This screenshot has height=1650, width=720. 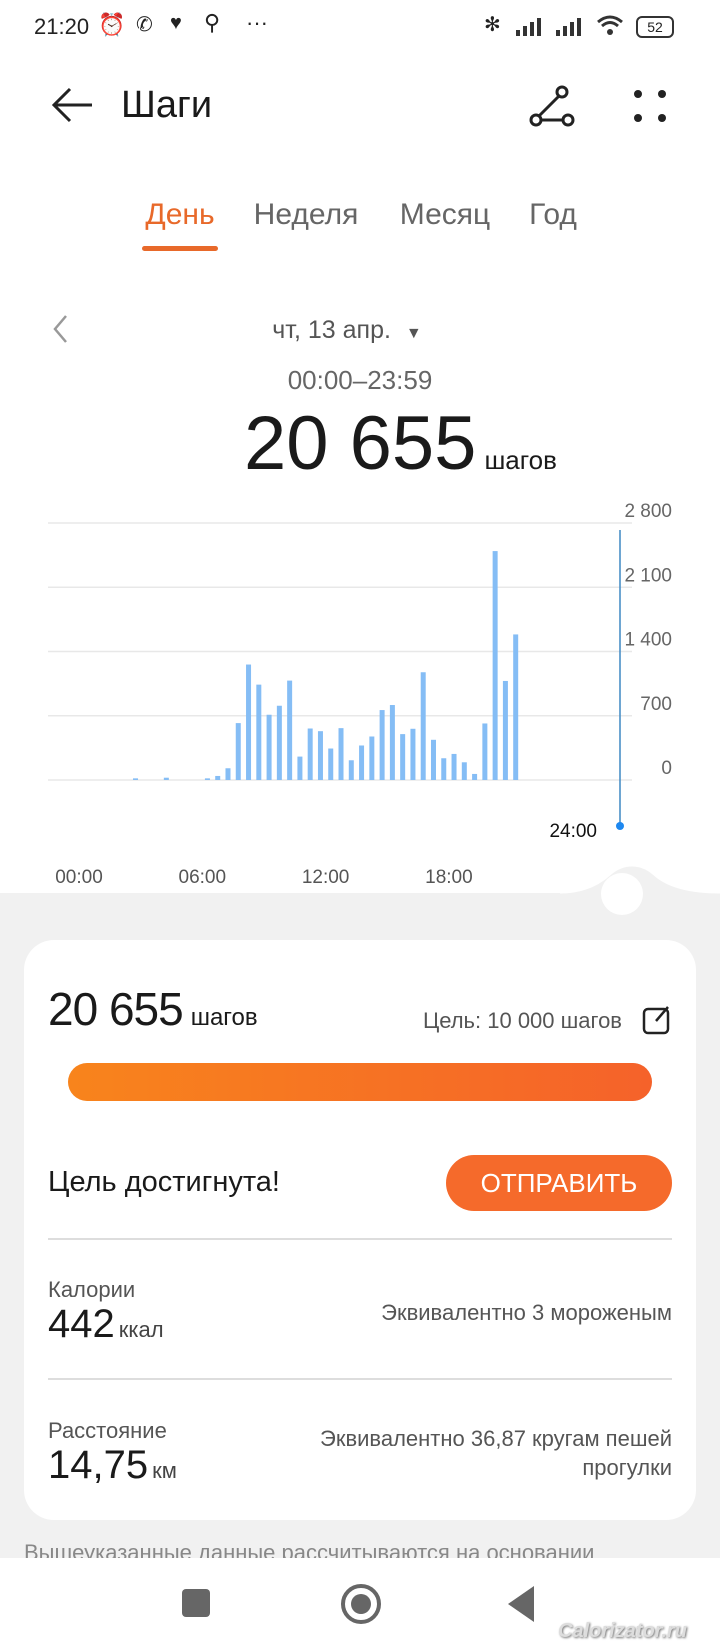 What do you see at coordinates (492, 25) in the screenshot?
I see `bluetooth-icon: ✻` at bounding box center [492, 25].